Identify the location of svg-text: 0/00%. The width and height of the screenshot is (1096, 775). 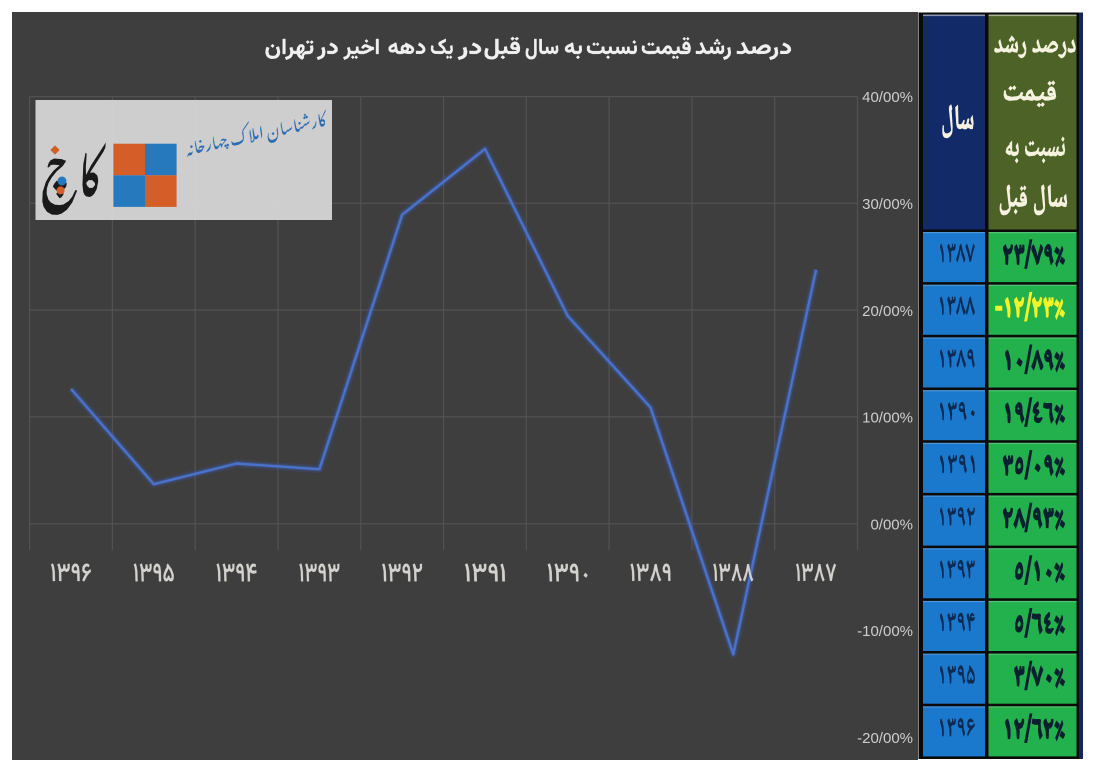
(891, 524).